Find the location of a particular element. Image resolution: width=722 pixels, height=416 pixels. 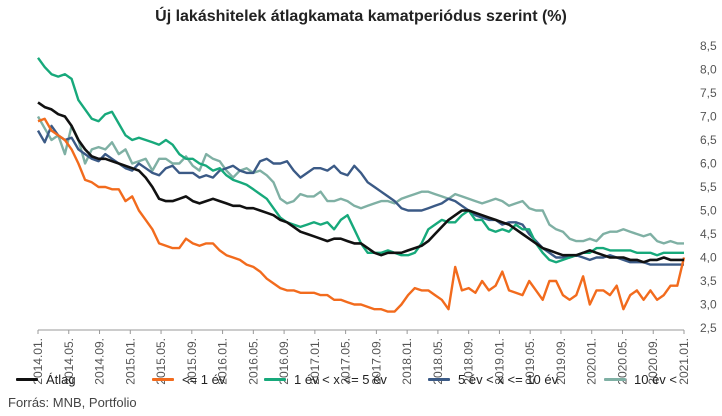

x-tick-label: 2017.01. is located at coordinates (315, 361).